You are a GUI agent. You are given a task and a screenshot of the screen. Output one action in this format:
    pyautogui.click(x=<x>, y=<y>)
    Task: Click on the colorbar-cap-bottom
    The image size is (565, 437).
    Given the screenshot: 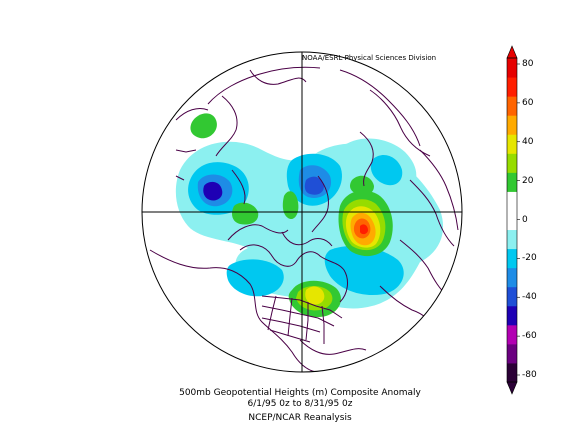 What is the action you would take?
    pyautogui.click(x=512, y=388)
    